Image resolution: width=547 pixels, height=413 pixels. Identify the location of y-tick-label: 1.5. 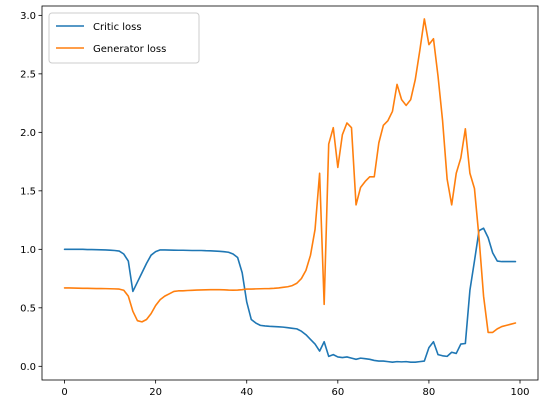
(28, 191).